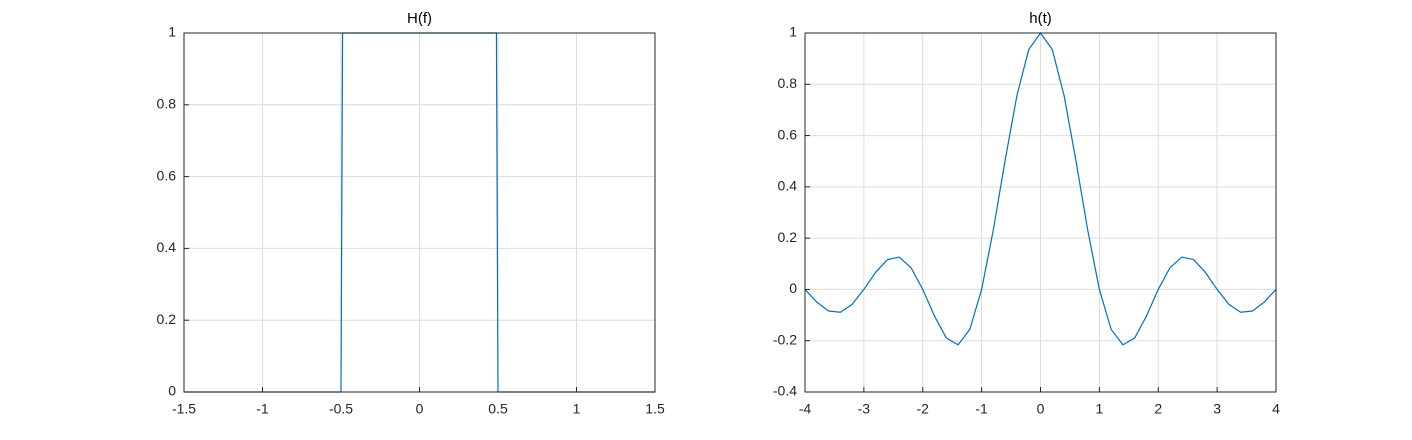  I want to click on x-tick-label: -2, so click(923, 409).